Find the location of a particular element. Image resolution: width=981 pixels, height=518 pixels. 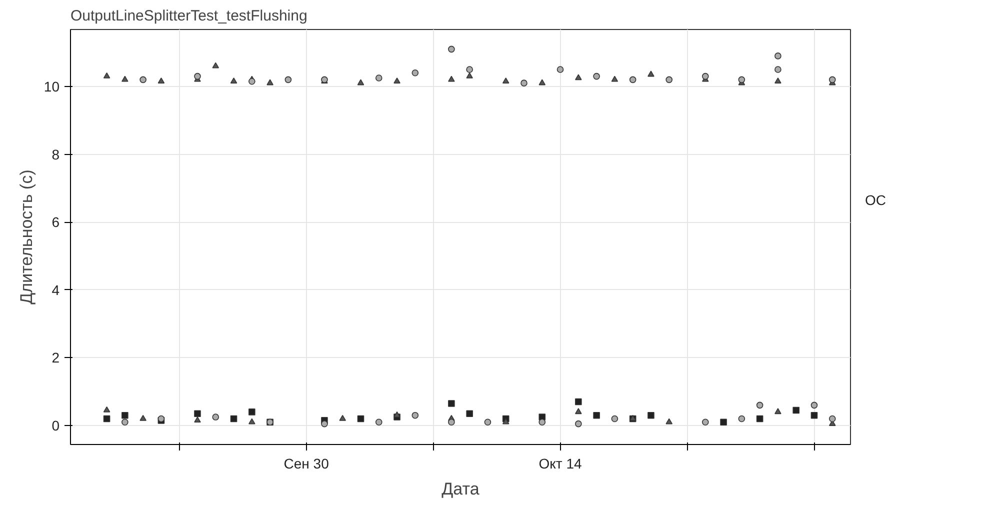

y-axis-title: Длительность (с) is located at coordinates (26, 237).